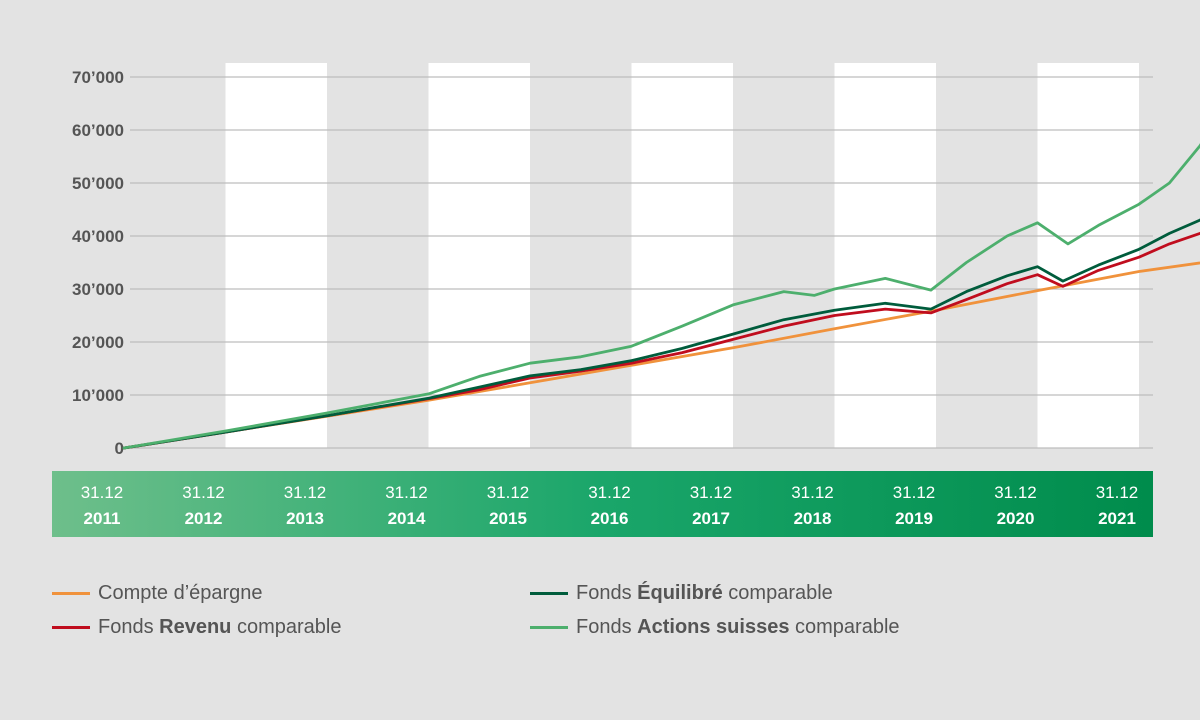  I want to click on legend-label-equilibre-bold: Équilibré, so click(680, 593).